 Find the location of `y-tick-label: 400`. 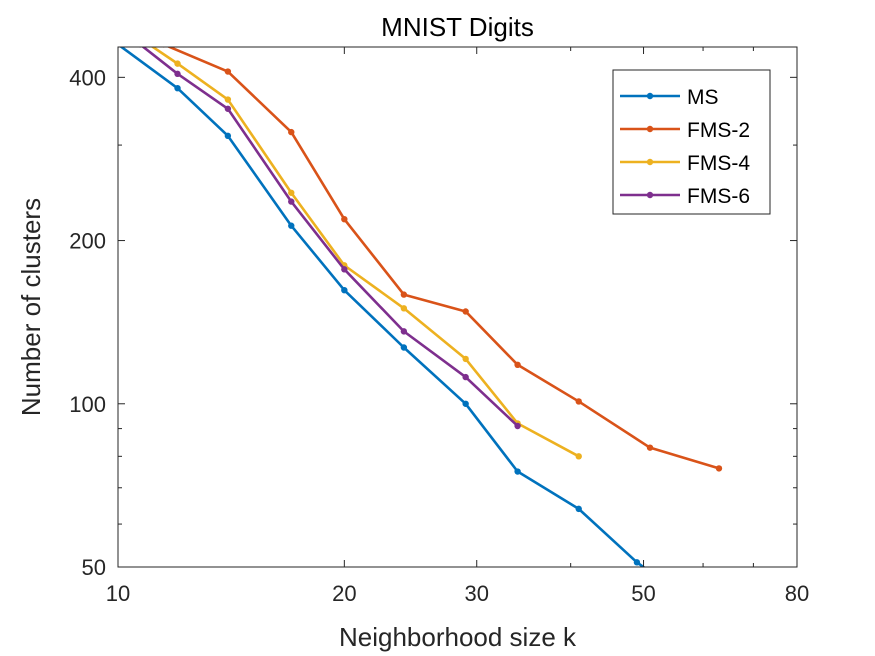

y-tick-label: 400 is located at coordinates (87, 77).